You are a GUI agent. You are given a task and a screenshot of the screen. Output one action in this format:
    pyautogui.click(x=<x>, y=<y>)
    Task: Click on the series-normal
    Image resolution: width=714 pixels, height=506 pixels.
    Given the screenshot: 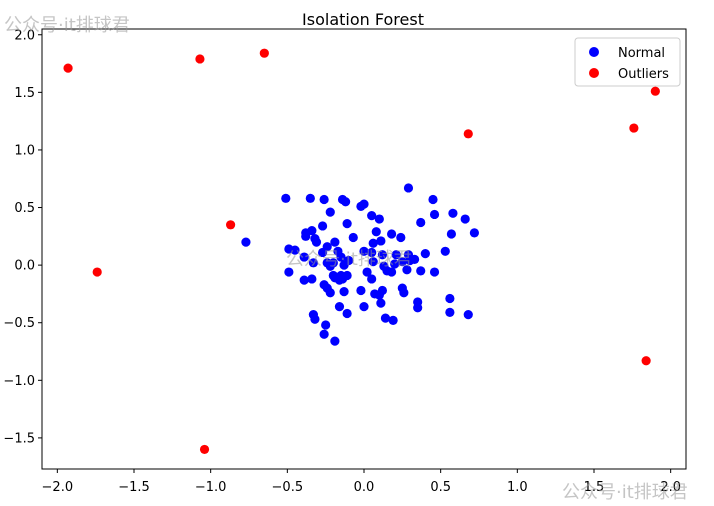 What is the action you would take?
    pyautogui.click(x=360, y=264)
    